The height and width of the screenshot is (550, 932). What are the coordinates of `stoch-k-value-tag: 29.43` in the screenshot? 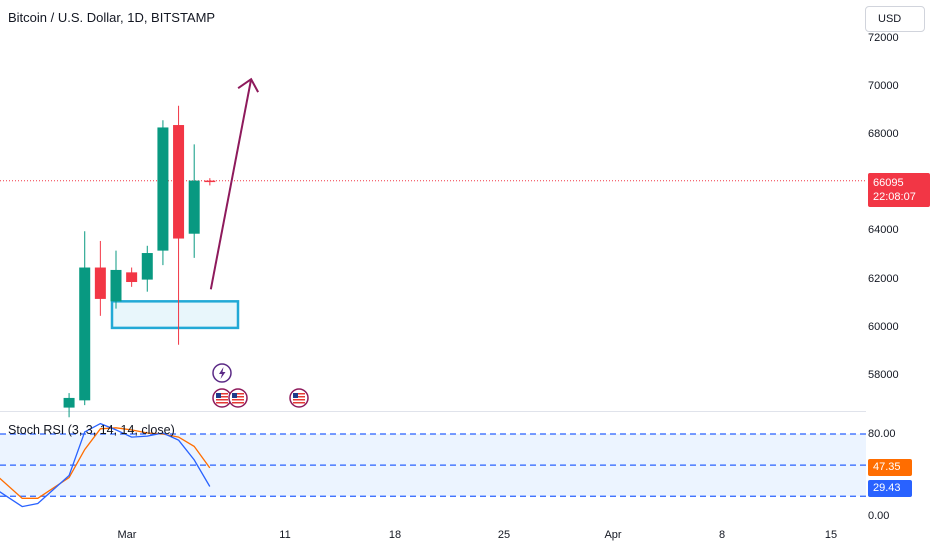 It's located at (890, 488).